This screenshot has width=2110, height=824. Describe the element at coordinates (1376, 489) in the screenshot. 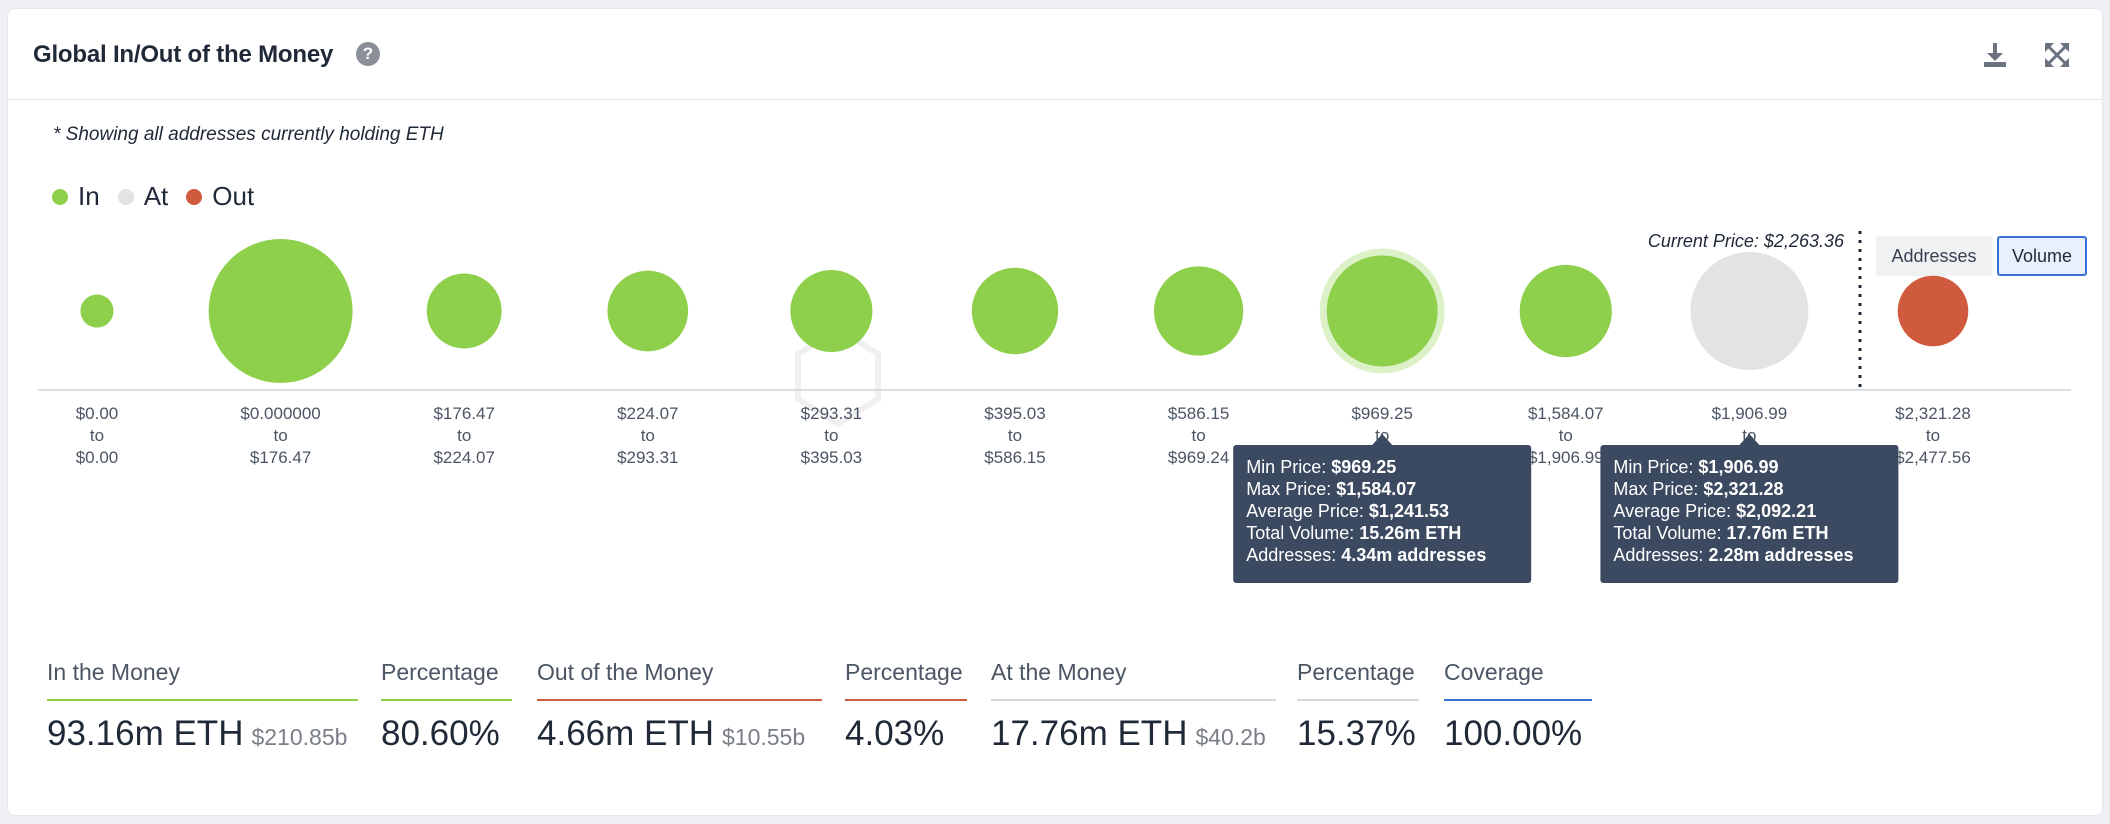

I see `tooltip-row-value: $1,584.07` at that location.